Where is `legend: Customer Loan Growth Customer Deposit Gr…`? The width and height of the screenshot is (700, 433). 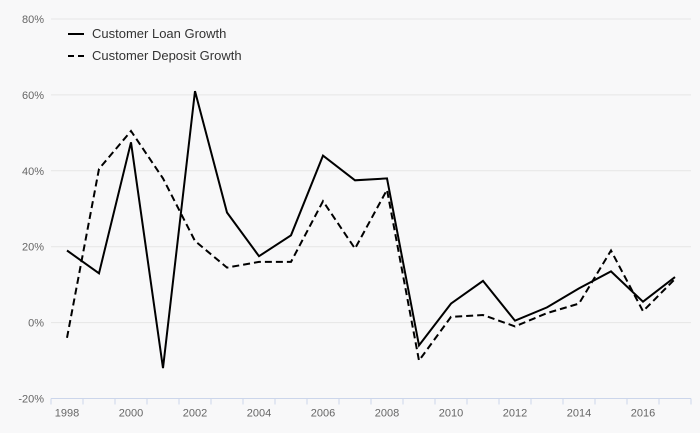 legend: Customer Loan Growth Customer Deposit Gr… is located at coordinates (155, 44).